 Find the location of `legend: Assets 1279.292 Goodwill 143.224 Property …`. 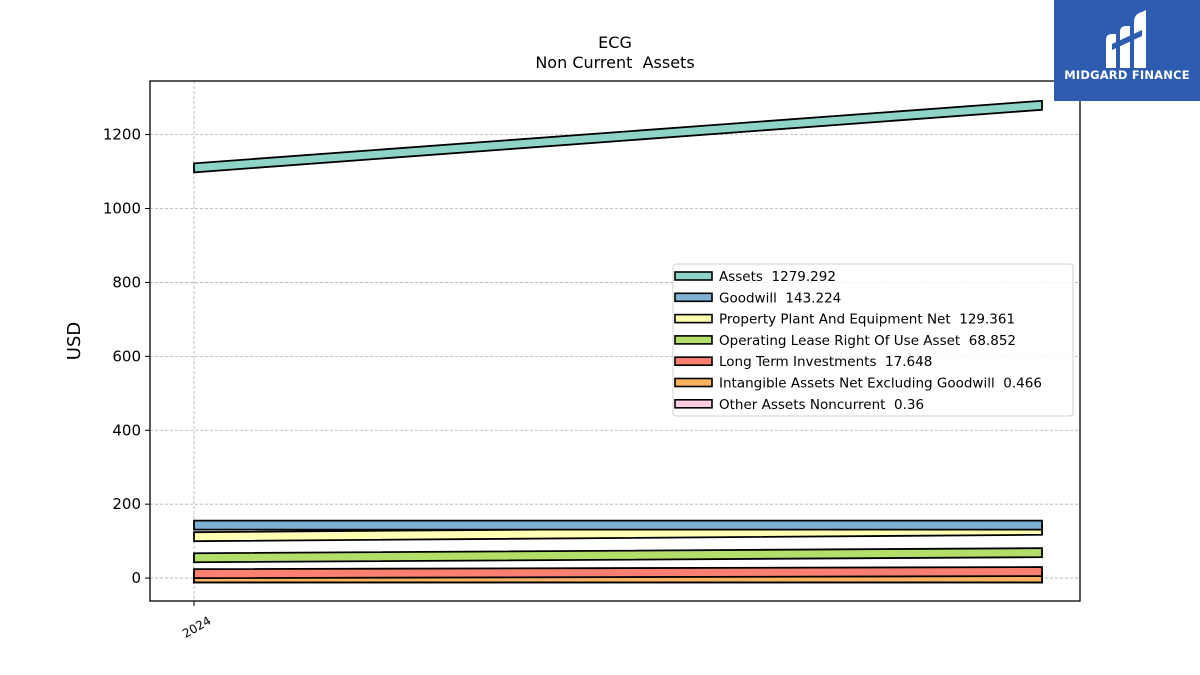

legend: Assets 1279.292 Goodwill 143.224 Property … is located at coordinates (873, 340).